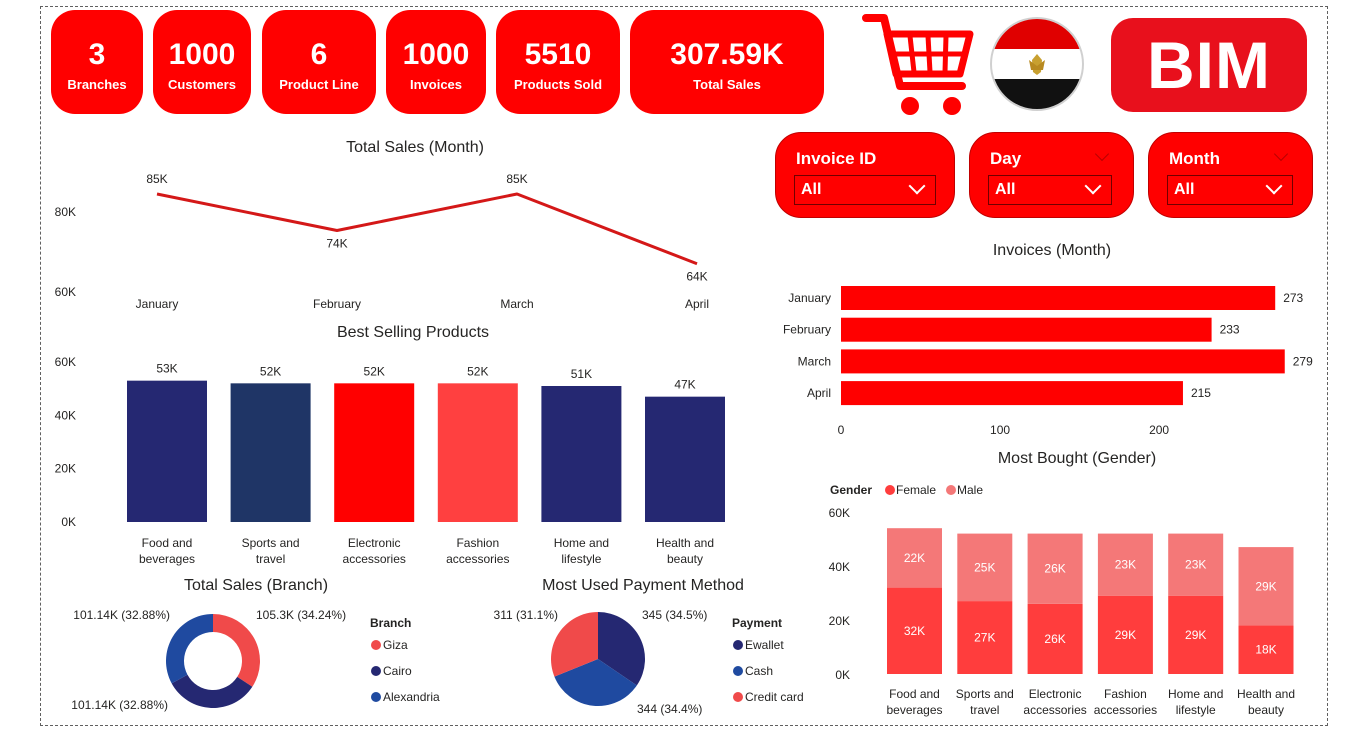  Describe the element at coordinates (1006, 158) in the screenshot. I see `slicer-title: Day` at that location.